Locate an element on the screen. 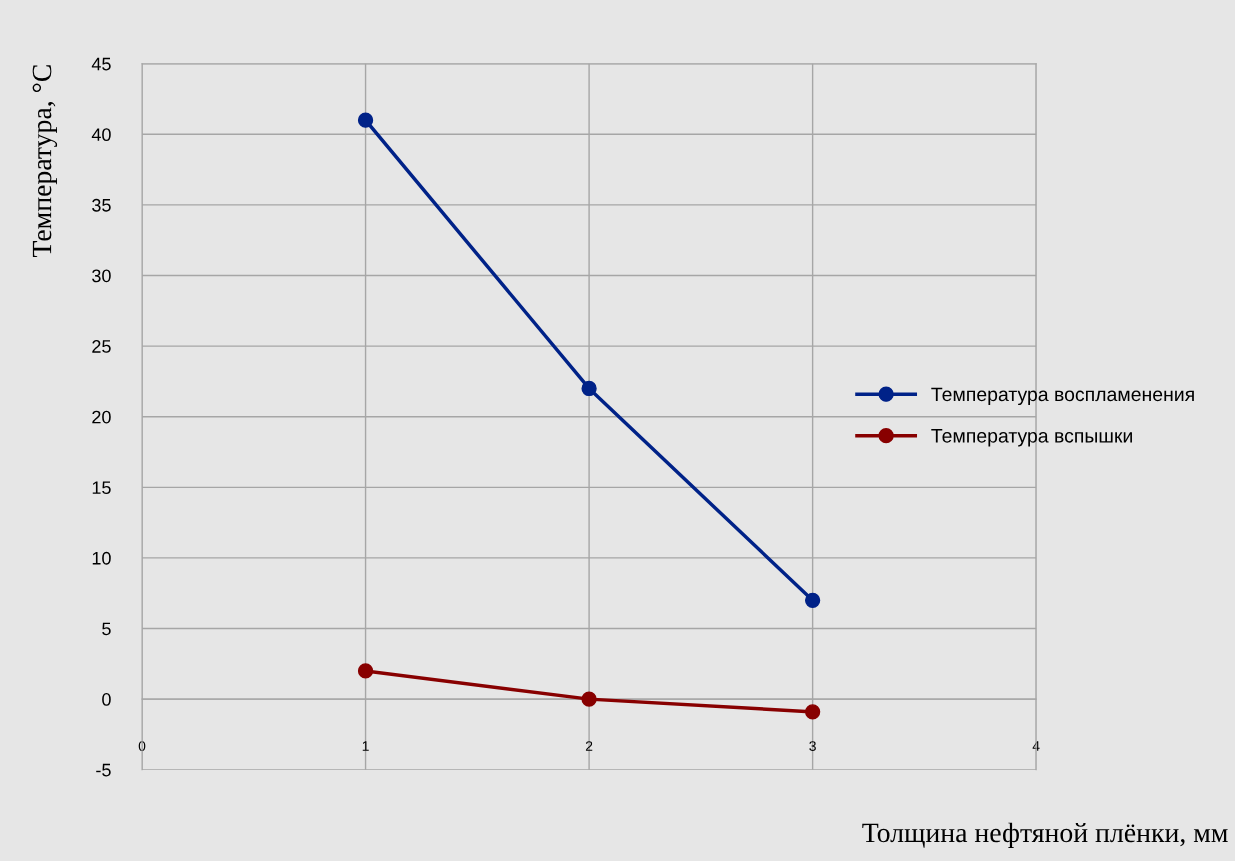  x-tick-label: 0 is located at coordinates (142, 746).